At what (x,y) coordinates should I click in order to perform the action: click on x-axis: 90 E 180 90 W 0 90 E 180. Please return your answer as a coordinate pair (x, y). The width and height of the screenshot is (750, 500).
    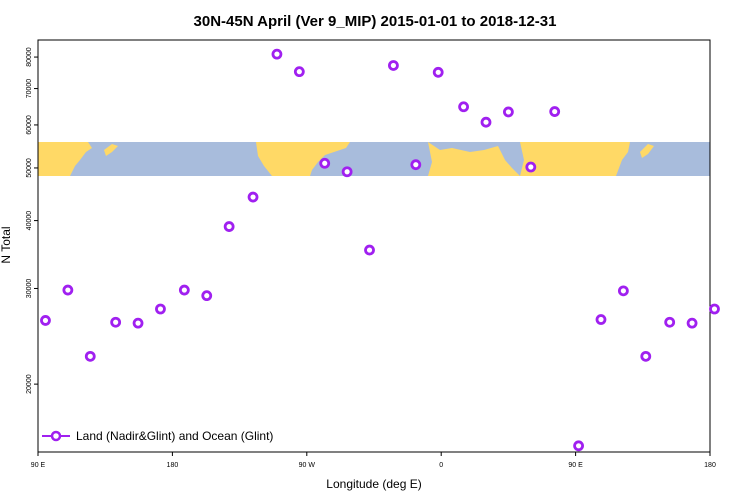
    Looking at the image, I should click on (373, 460).